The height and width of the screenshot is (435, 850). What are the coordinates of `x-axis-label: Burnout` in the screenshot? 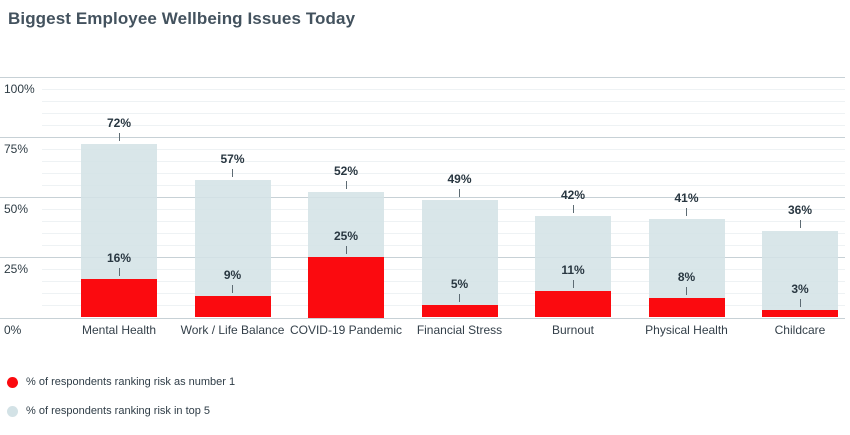 It's located at (573, 330).